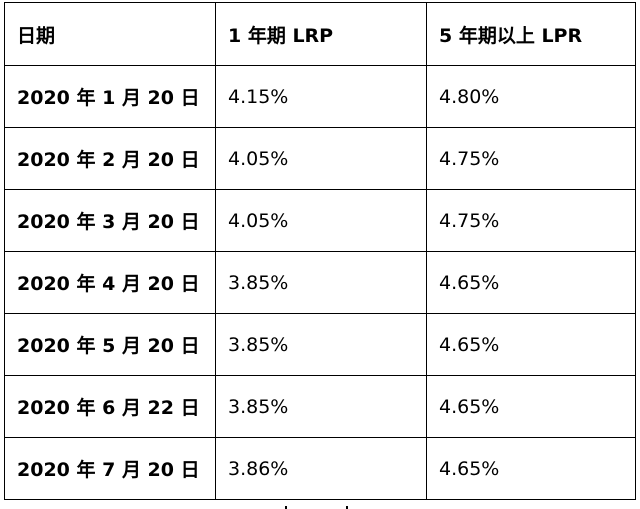 The width and height of the screenshot is (640, 509). What do you see at coordinates (110, 220) in the screenshot?
I see `cell-date: 2020 年 3 月 20 日` at bounding box center [110, 220].